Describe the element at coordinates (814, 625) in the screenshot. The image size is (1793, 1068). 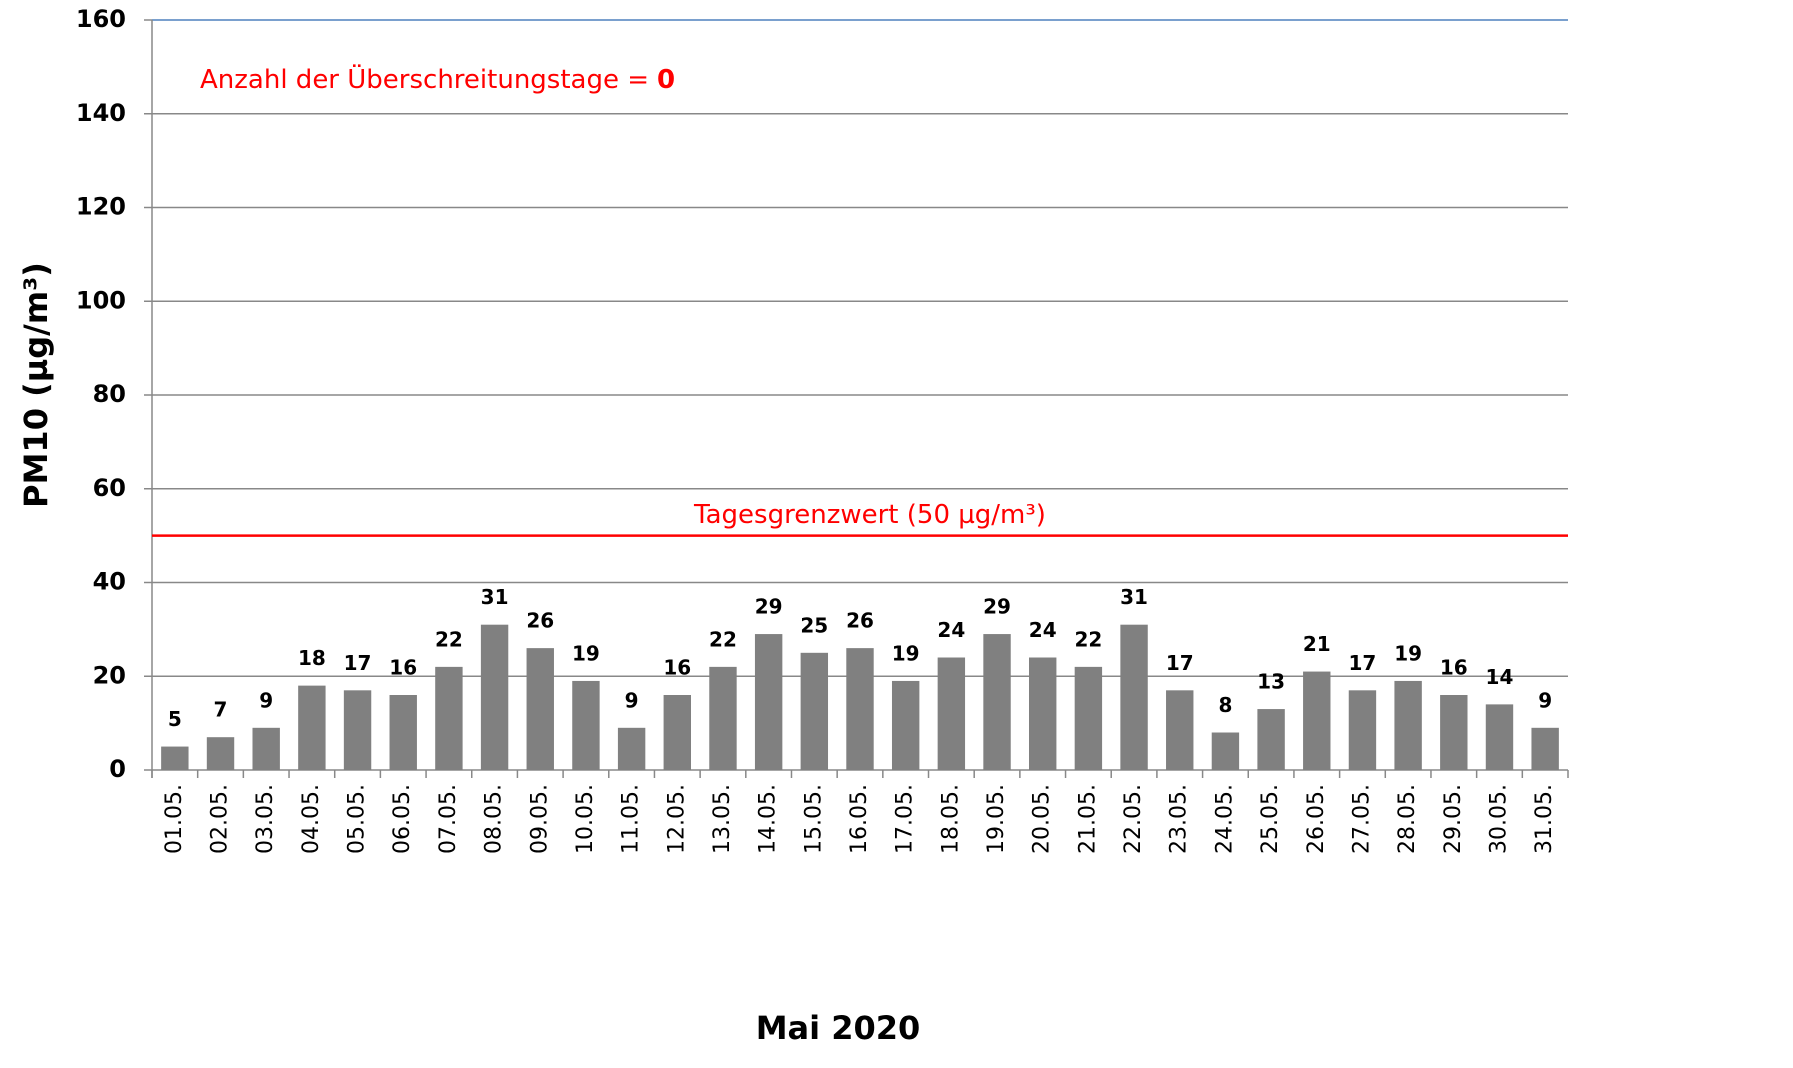
I see `value-label: 25` at that location.